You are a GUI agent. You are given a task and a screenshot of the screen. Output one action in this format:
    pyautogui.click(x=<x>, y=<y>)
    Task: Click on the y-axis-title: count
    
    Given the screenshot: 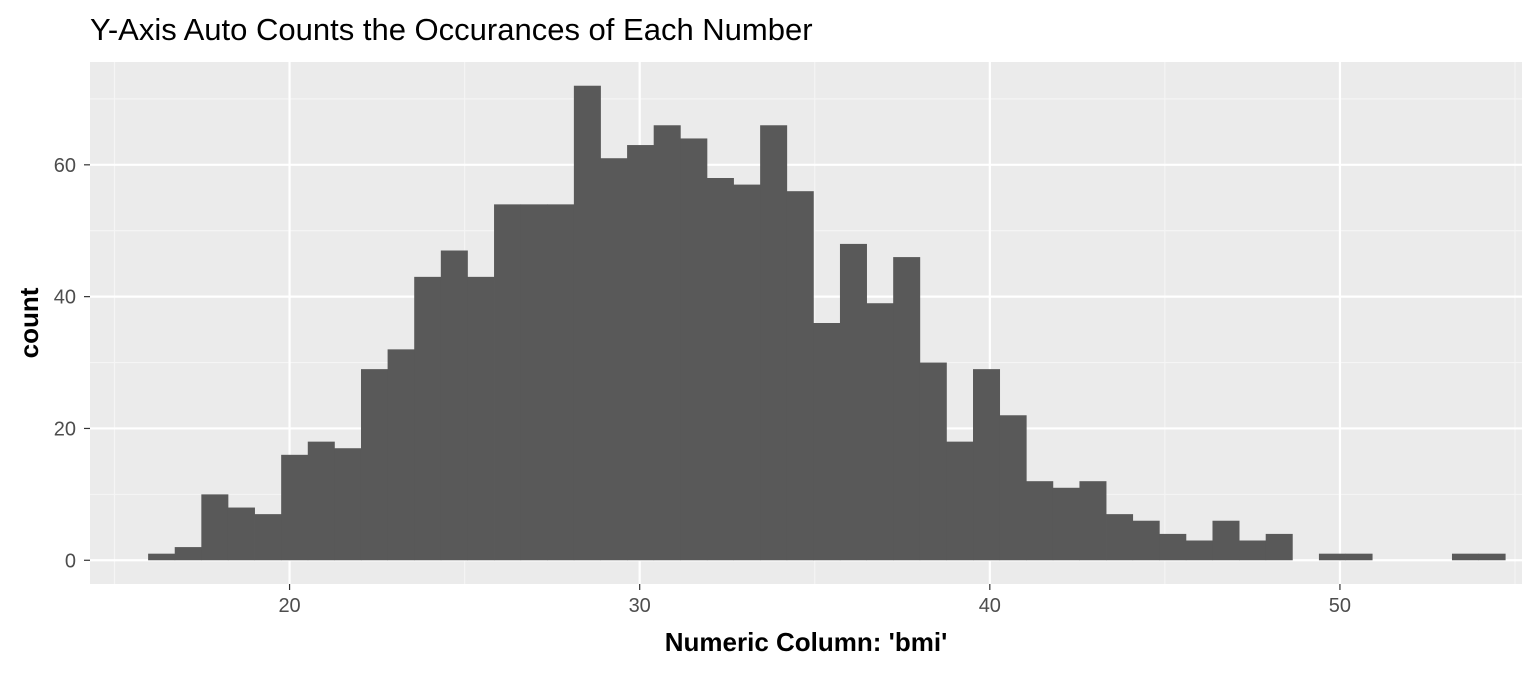 What is the action you would take?
    pyautogui.click(x=29, y=322)
    